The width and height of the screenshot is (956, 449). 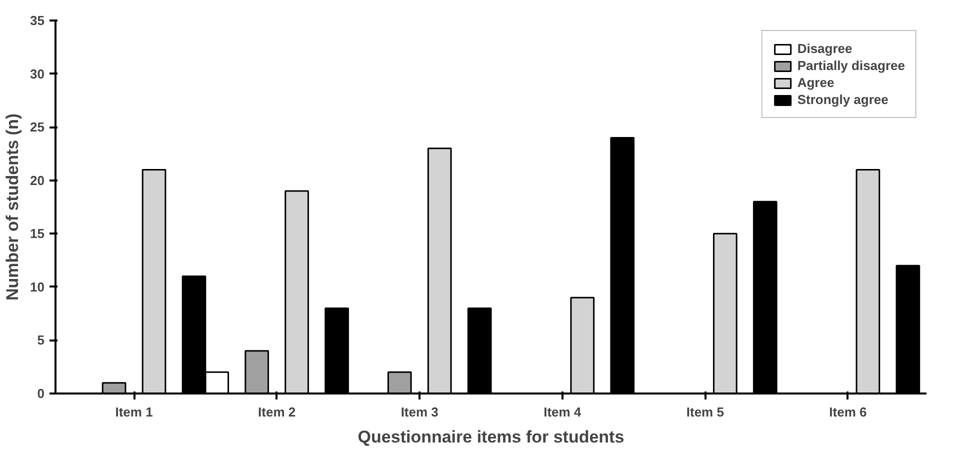 I want to click on legend-label: Disagree, so click(x=824, y=48).